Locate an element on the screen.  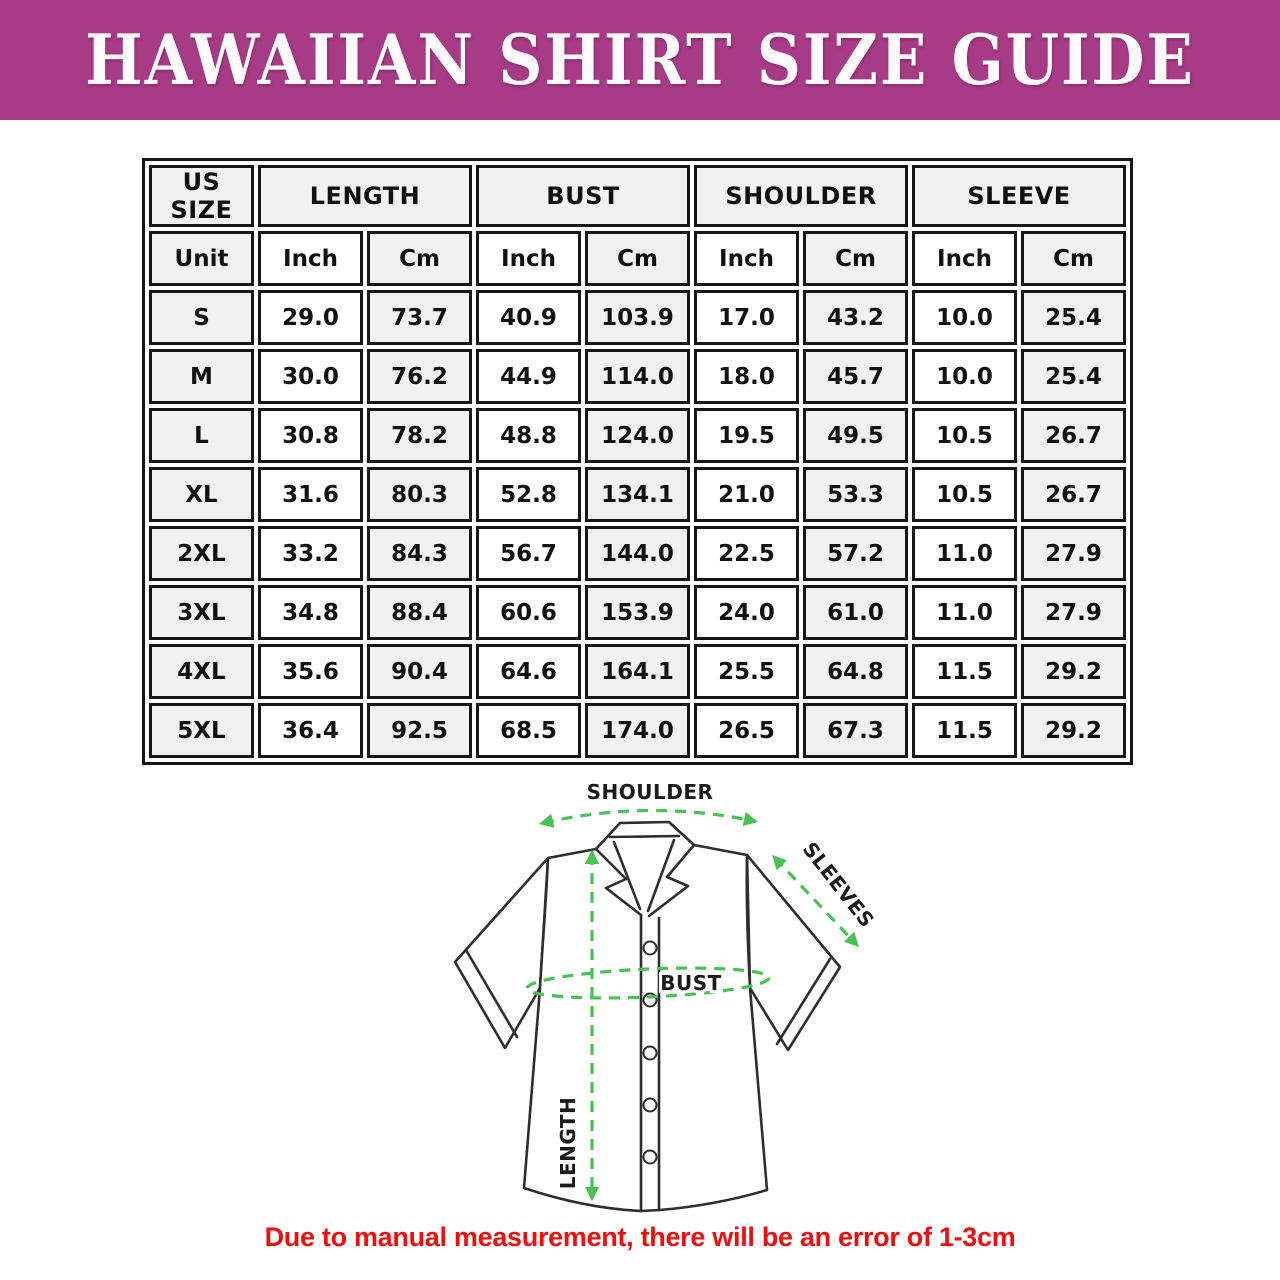
value-cell: 21.0 is located at coordinates (747, 494).